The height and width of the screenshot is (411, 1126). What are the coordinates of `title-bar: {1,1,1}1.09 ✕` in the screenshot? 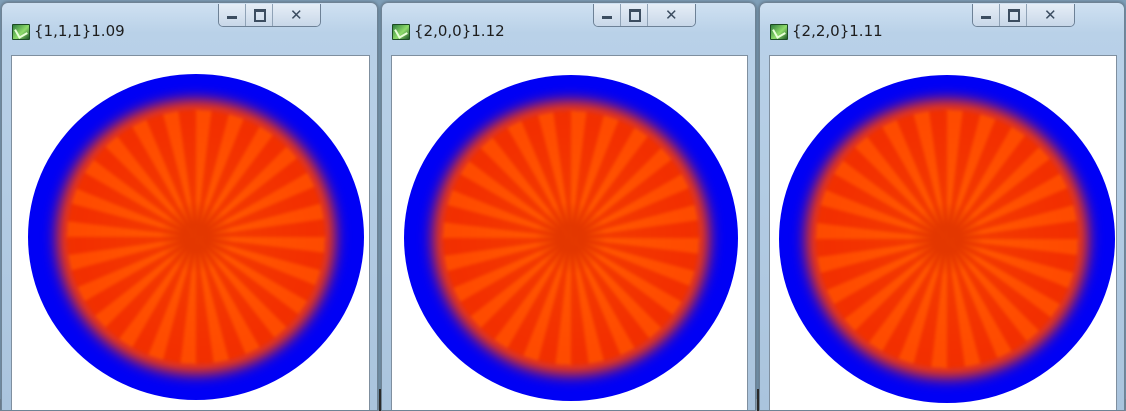 It's located at (189, 25).